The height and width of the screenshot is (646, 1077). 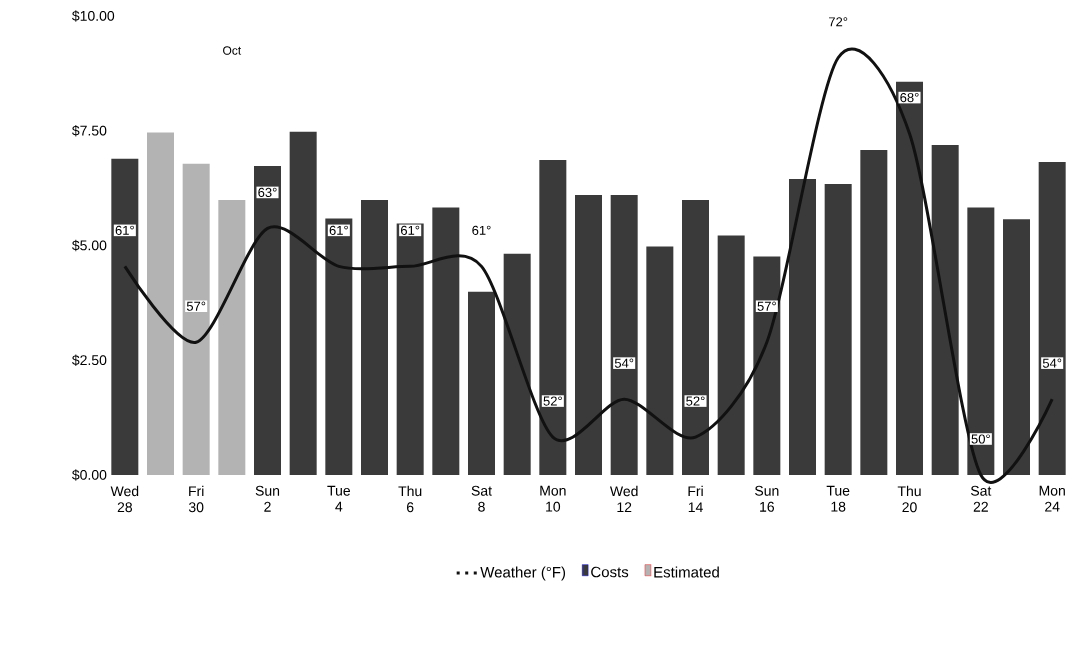 What do you see at coordinates (686, 572) in the screenshot?
I see `legend-label: Estimated` at bounding box center [686, 572].